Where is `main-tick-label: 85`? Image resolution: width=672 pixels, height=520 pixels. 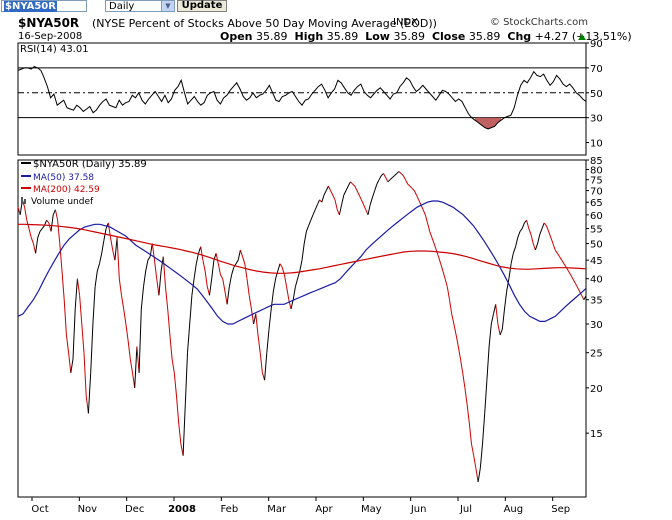 main-tick-label: 85 is located at coordinates (596, 161).